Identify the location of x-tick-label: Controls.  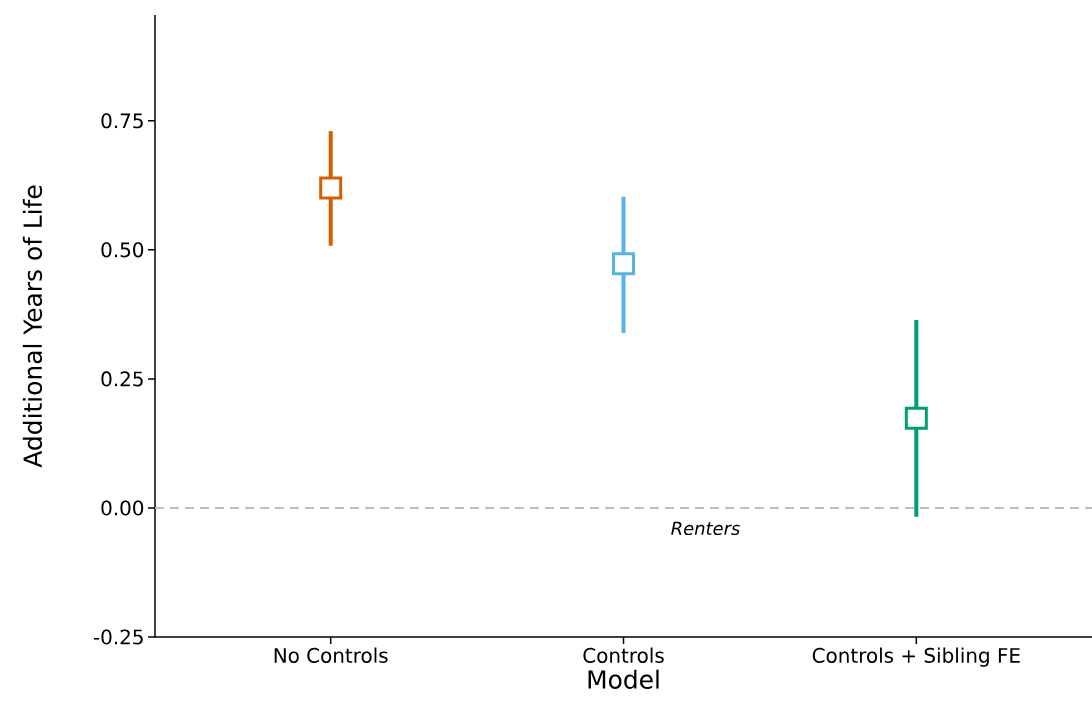
(623, 655).